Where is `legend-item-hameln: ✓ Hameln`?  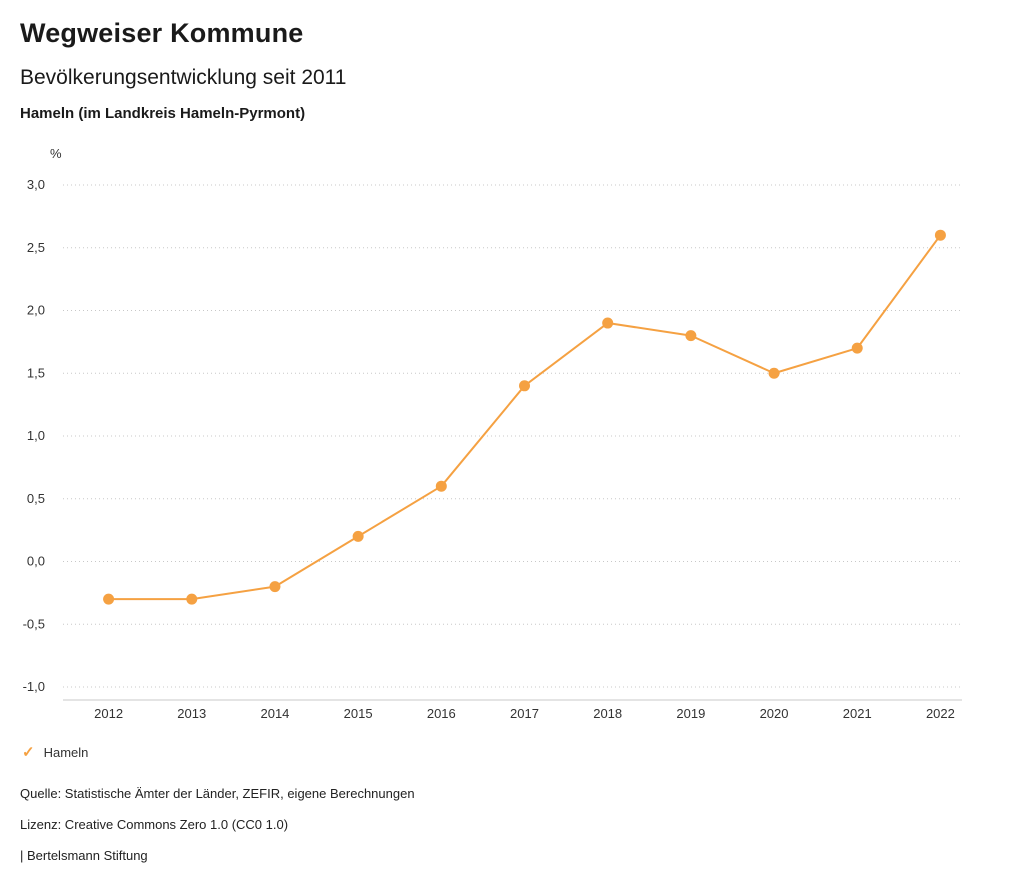
legend-item-hameln: ✓ Hameln is located at coordinates (55, 752).